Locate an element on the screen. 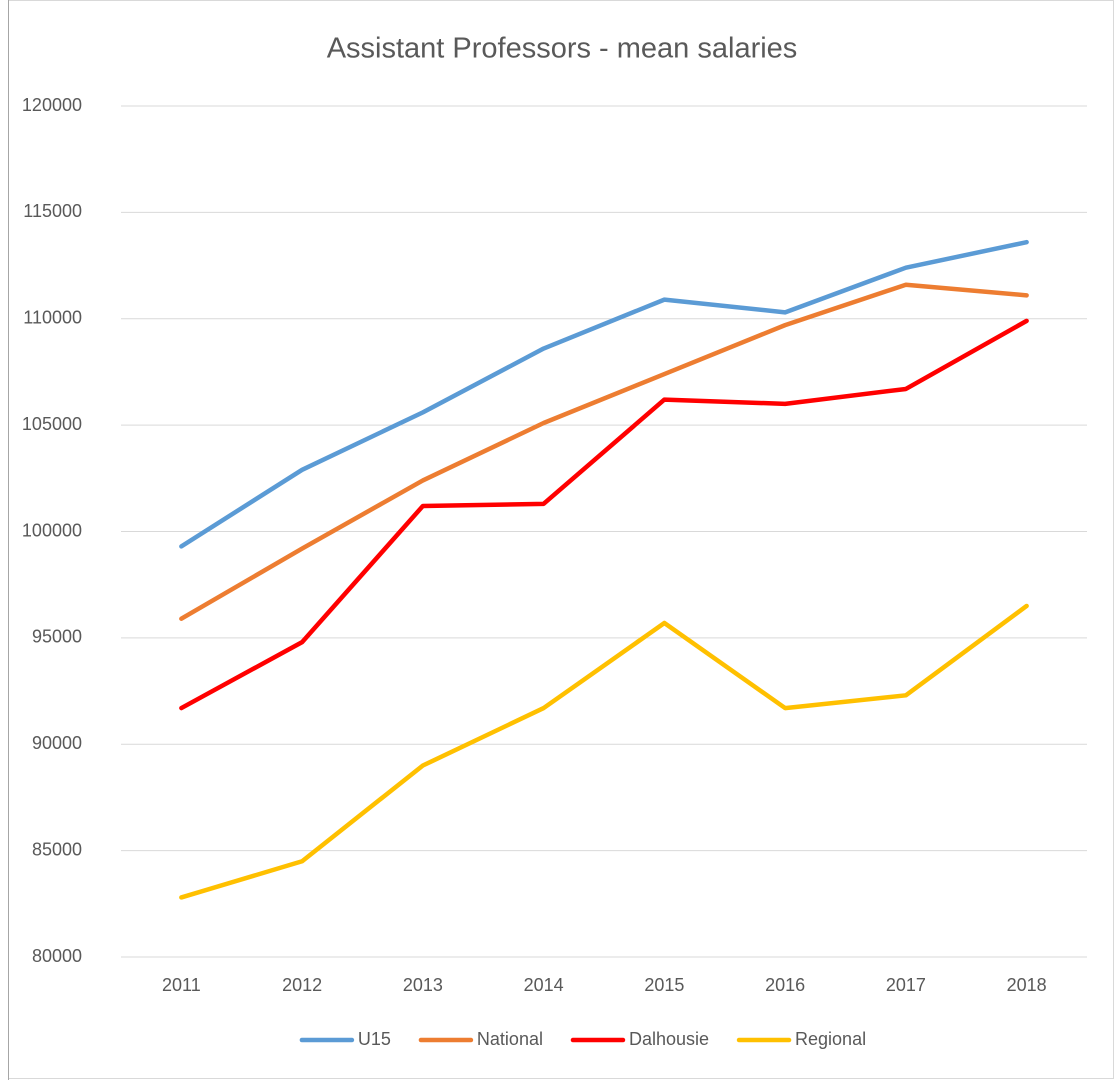 The image size is (1115, 1080). y-tick-label: 80000 is located at coordinates (57, 956).